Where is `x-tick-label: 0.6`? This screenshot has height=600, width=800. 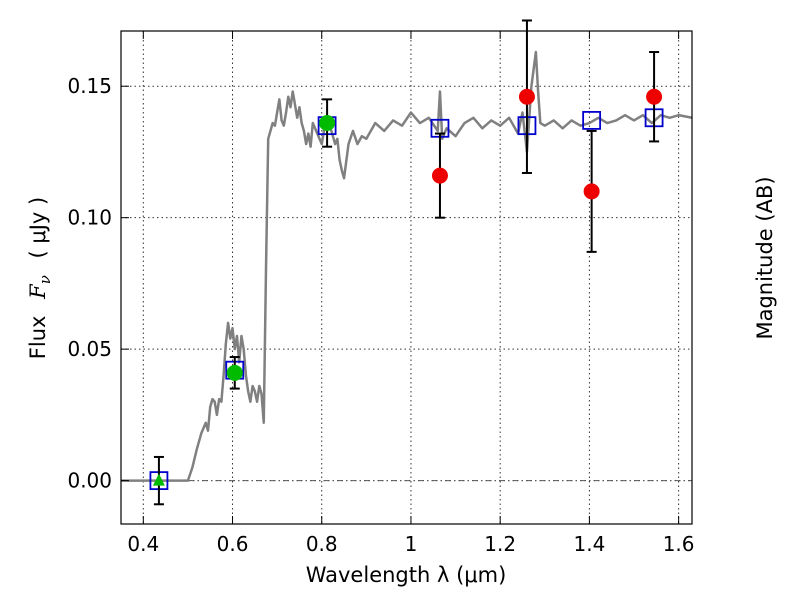 x-tick-label: 0.6 is located at coordinates (233, 544).